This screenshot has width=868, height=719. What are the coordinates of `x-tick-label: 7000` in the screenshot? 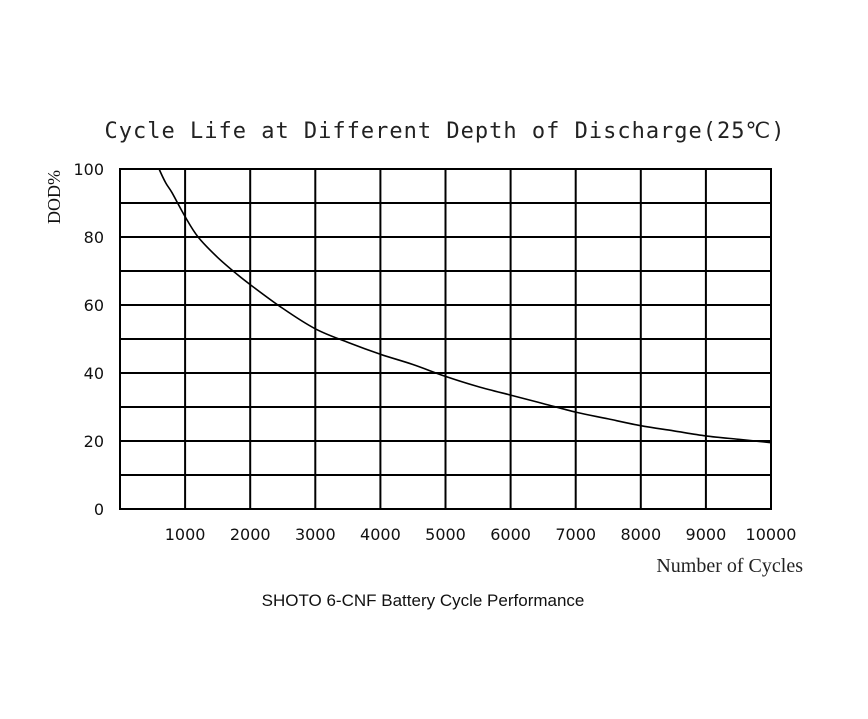 It's located at (575, 534).